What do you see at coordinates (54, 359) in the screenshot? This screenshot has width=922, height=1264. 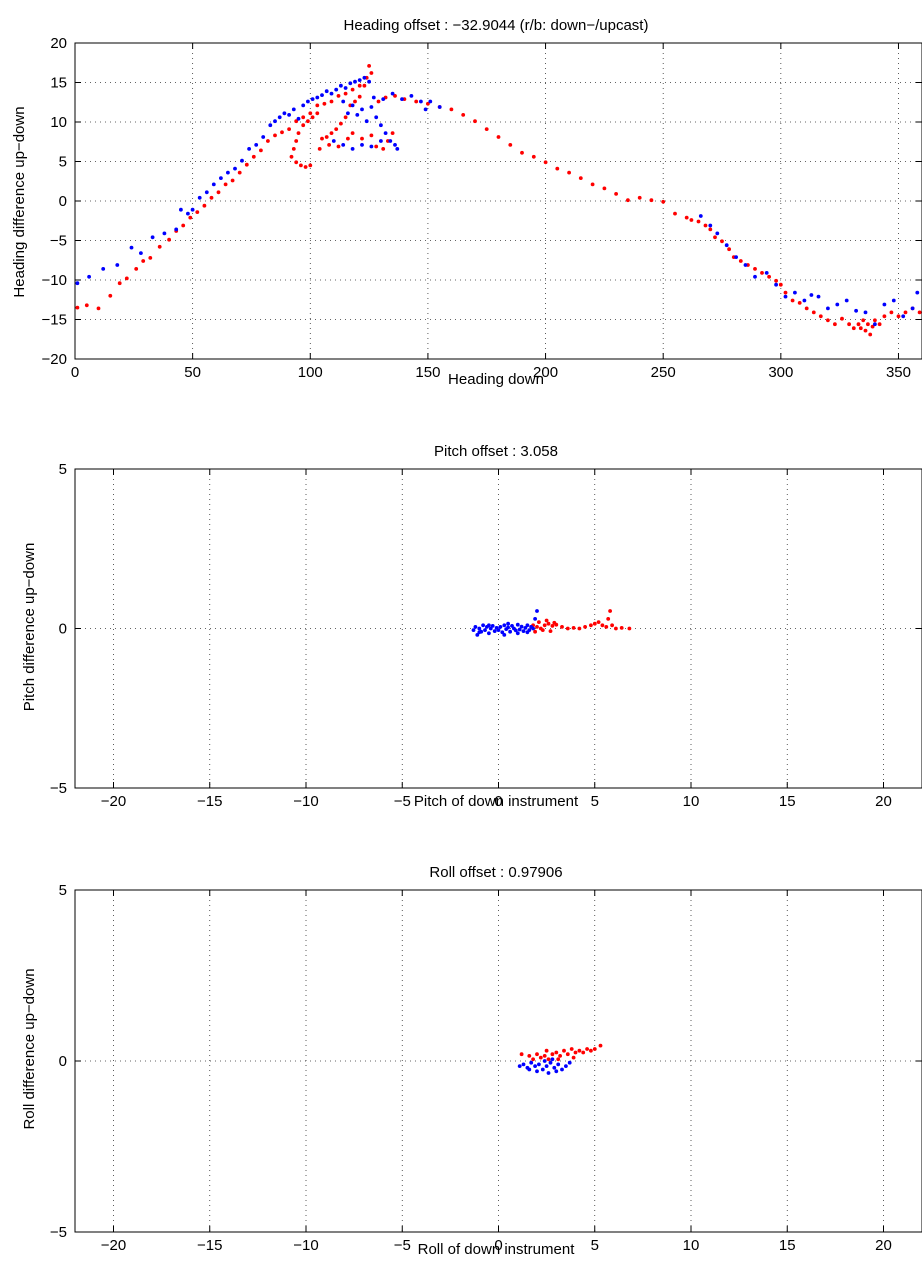 I see `y-tick-label: −20` at bounding box center [54, 359].